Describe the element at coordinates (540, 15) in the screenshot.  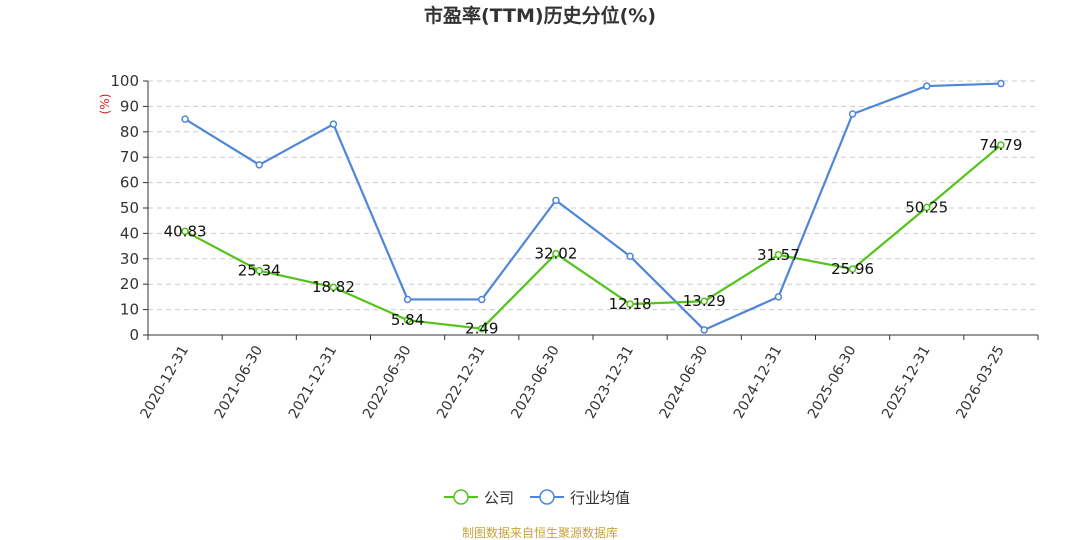
I see `chart-title: 市盈率(TTM)历史分位(%)` at that location.